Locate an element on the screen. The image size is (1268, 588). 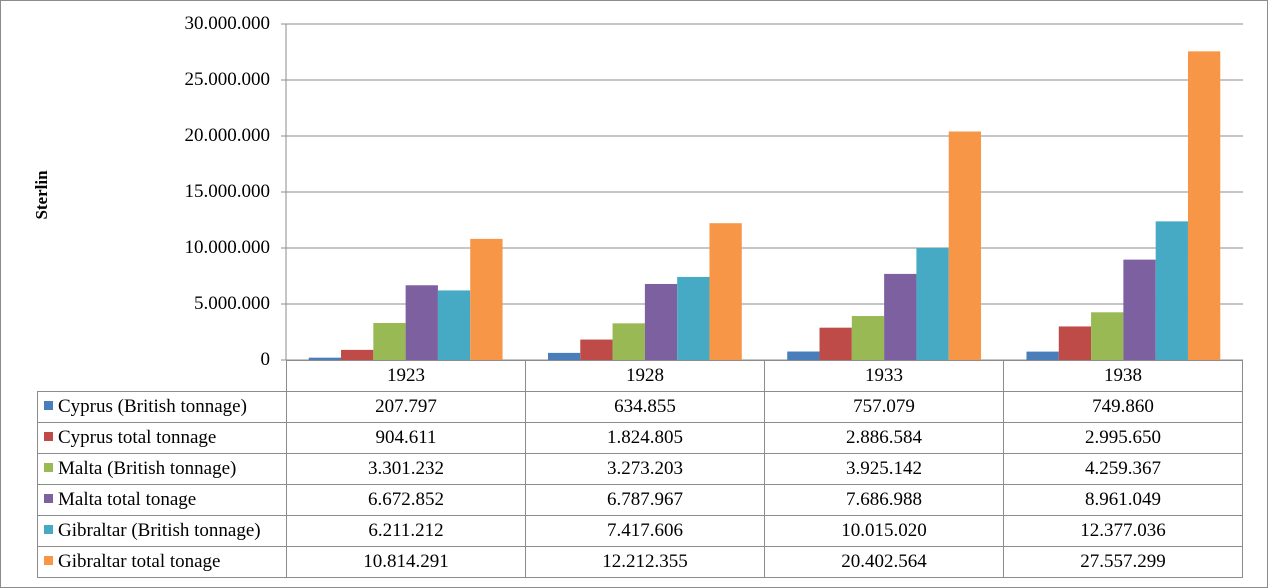
data-value: 3.273.203 is located at coordinates (645, 469).